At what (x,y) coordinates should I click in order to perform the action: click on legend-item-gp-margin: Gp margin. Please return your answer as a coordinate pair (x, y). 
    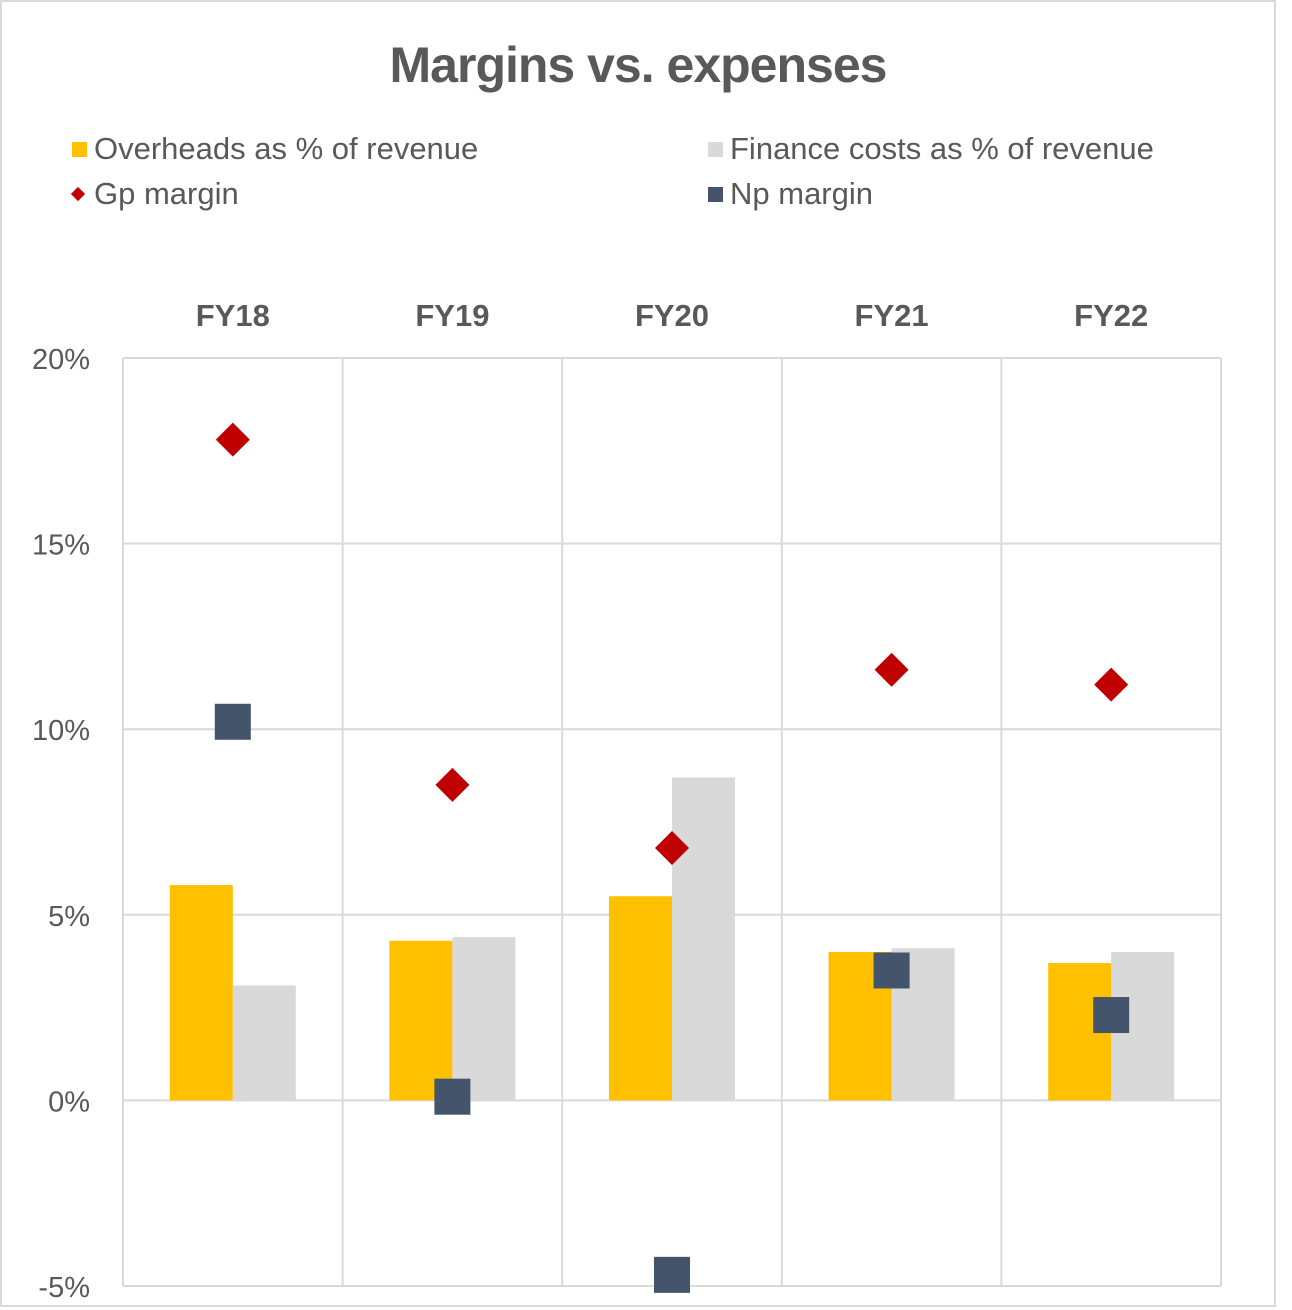
    Looking at the image, I should click on (153, 194).